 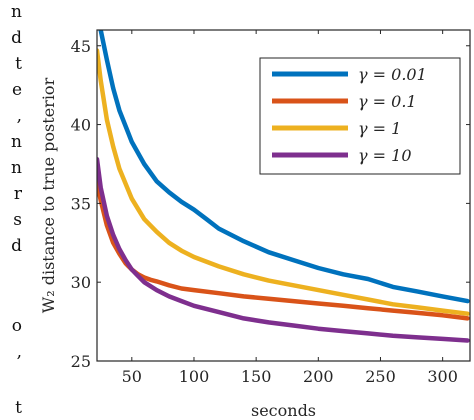 What do you see at coordinates (379, 128) in the screenshot?
I see `legend-label: γ = 1` at bounding box center [379, 128].